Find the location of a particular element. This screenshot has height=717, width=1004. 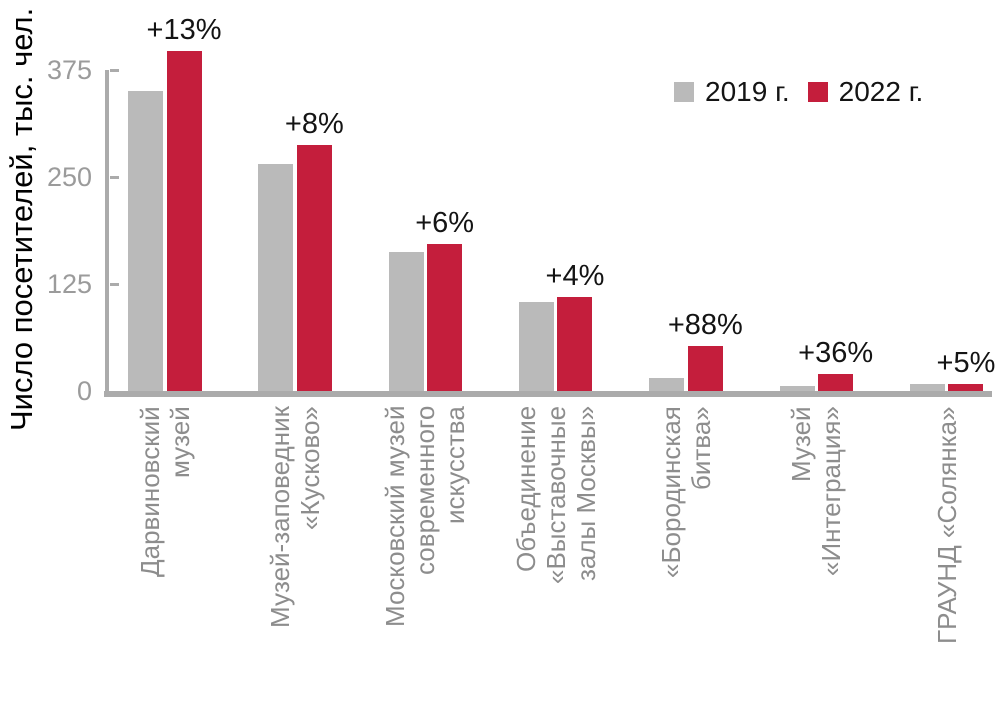

change-label-2: +8% is located at coordinates (314, 124).